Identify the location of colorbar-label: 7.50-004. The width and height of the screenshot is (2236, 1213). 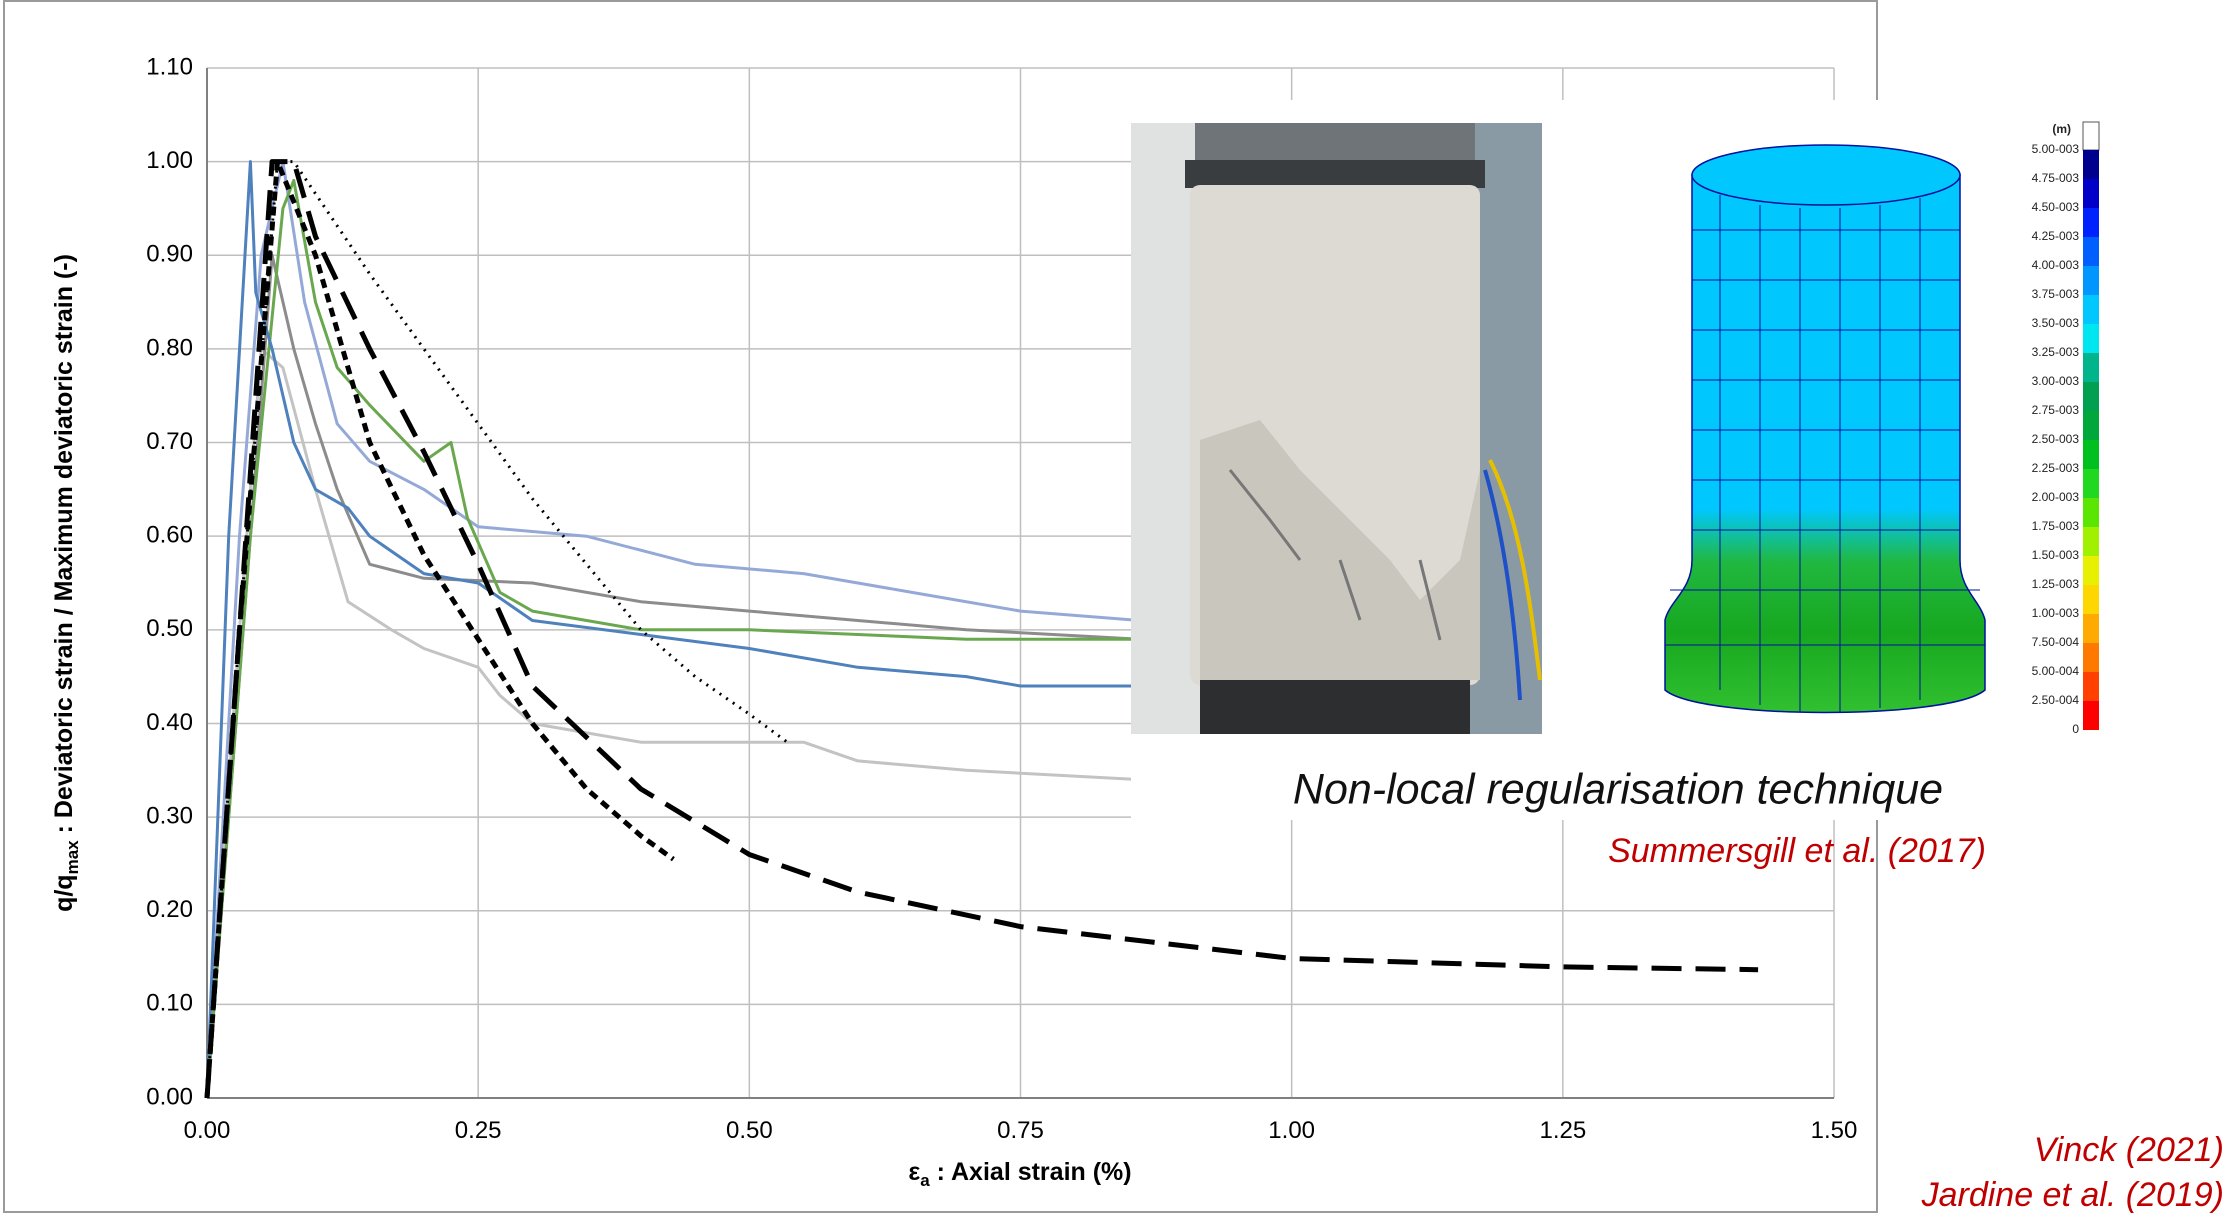
(2056, 642).